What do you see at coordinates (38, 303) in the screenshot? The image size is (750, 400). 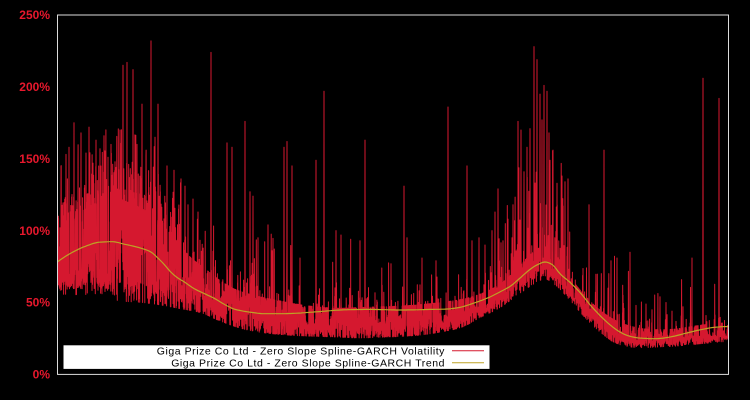 I see `svg-text: 50%` at bounding box center [38, 303].